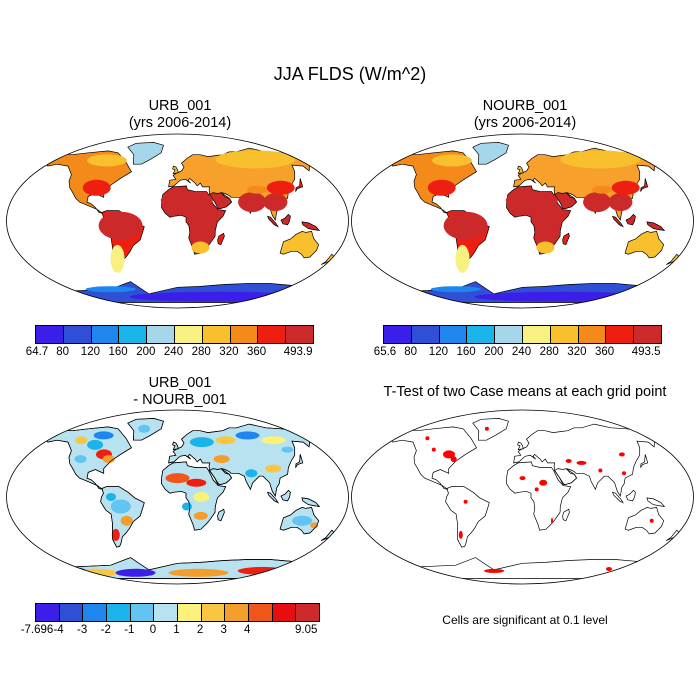  I want to click on continent-australia, so click(644, 245).